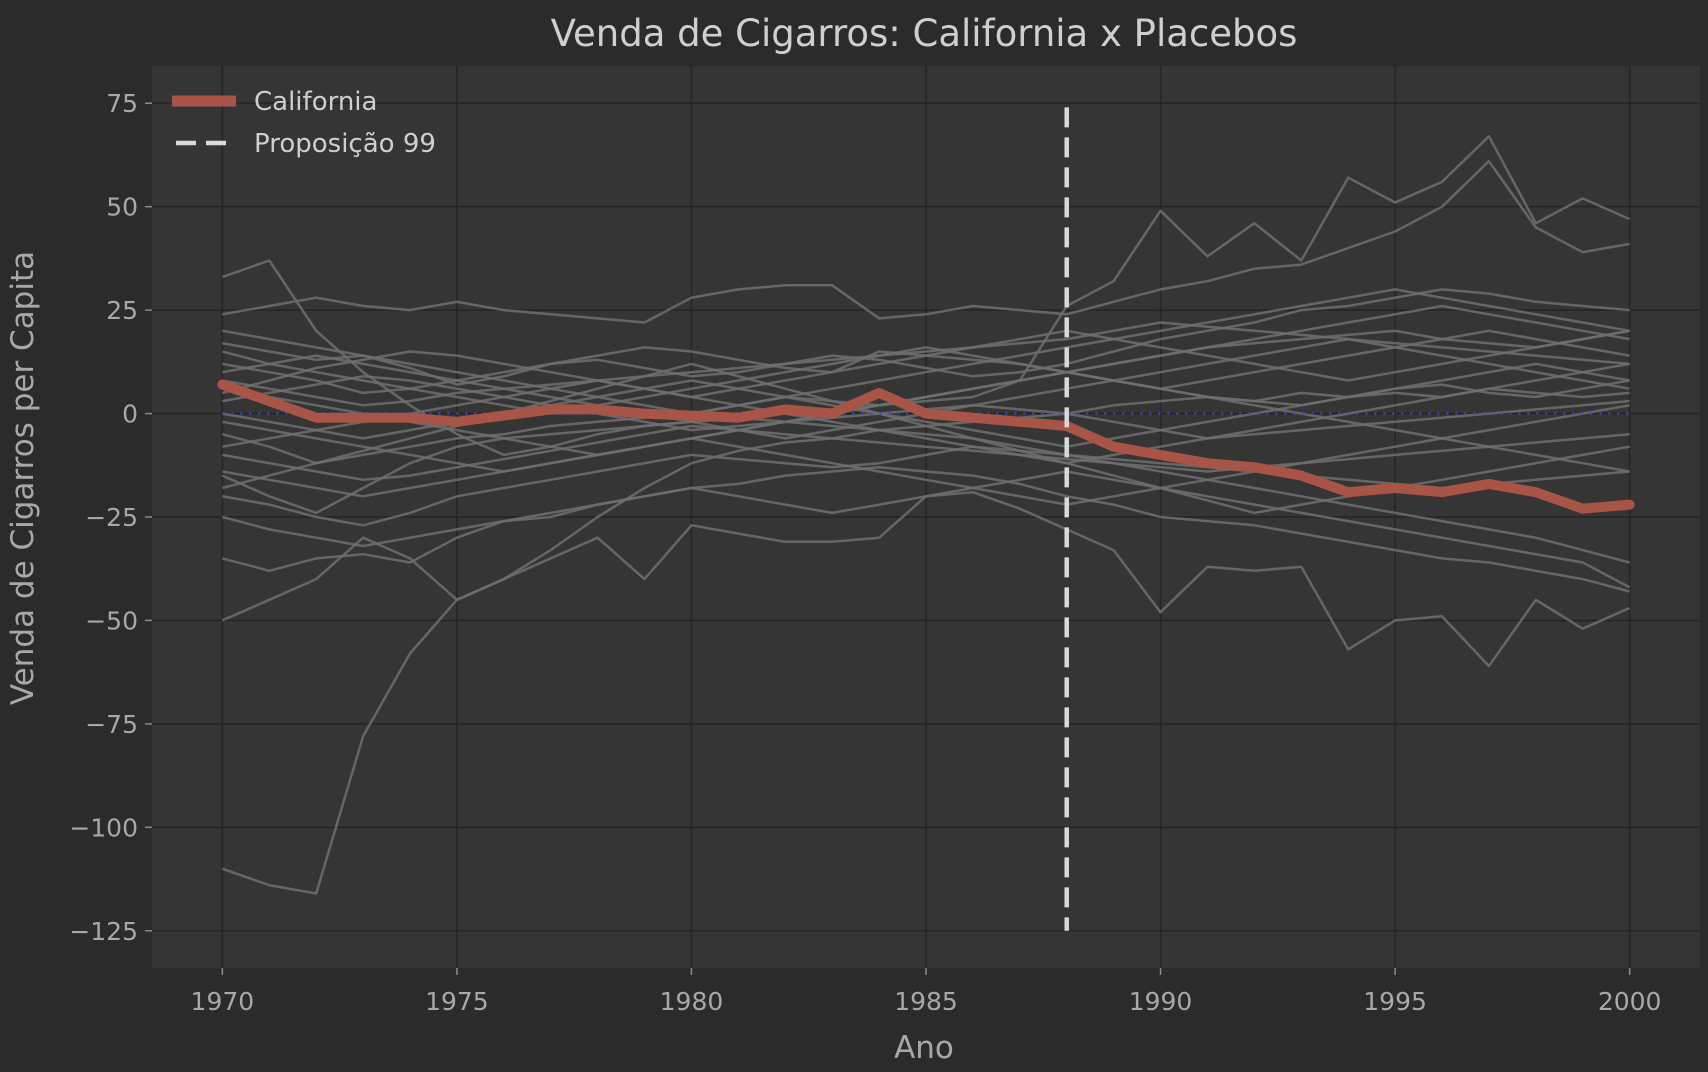  What do you see at coordinates (924, 1048) in the screenshot?
I see `x-axis-label: Ano` at bounding box center [924, 1048].